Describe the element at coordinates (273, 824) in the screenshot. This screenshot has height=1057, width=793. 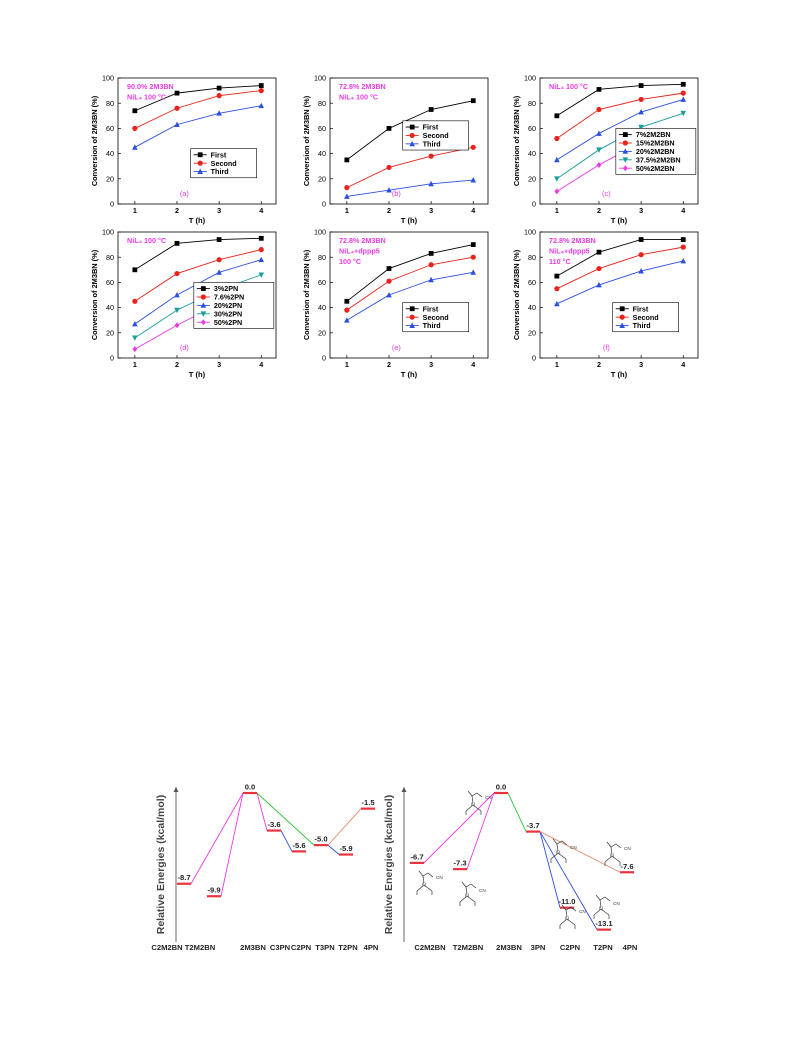
I see `energy-value-label: -3.6` at that location.